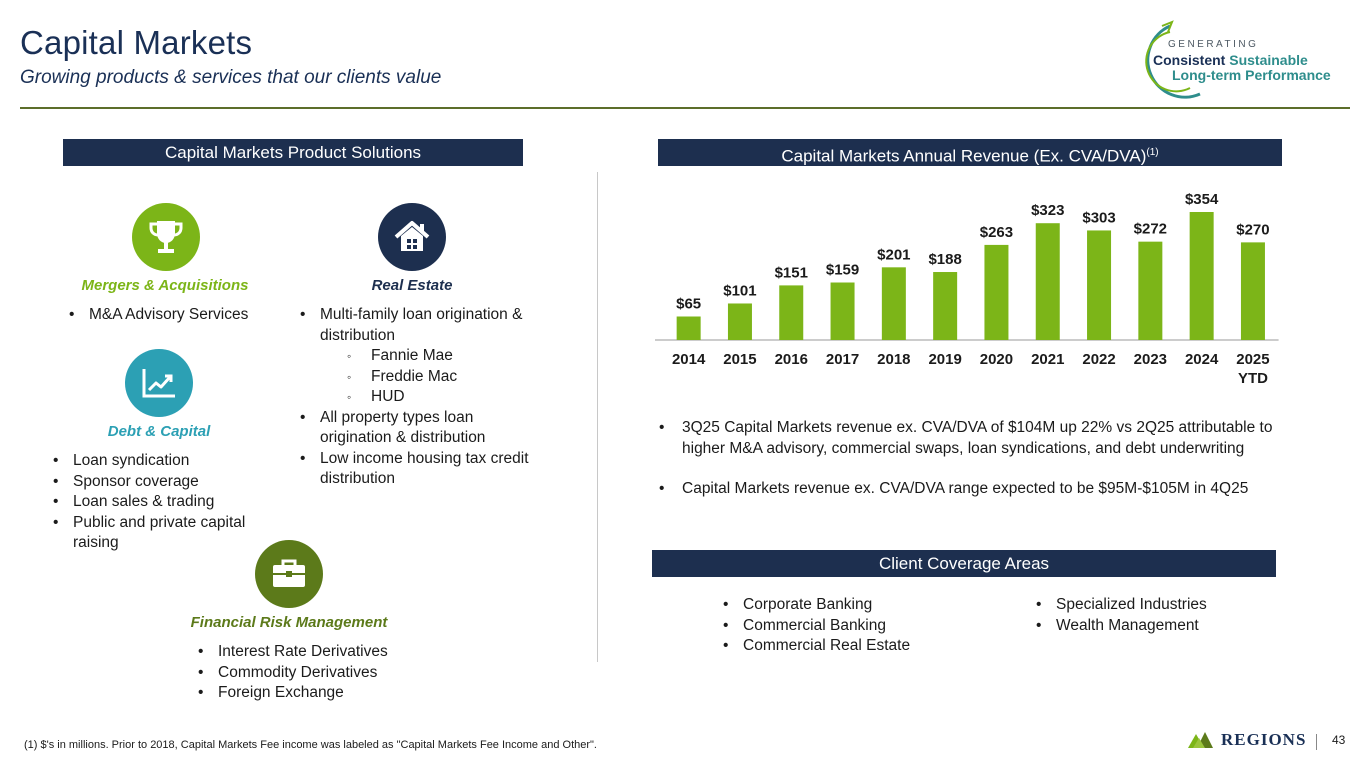  What do you see at coordinates (1152, 152) in the screenshot?
I see `revenue-header-footnote-ref: (1)` at bounding box center [1152, 152].